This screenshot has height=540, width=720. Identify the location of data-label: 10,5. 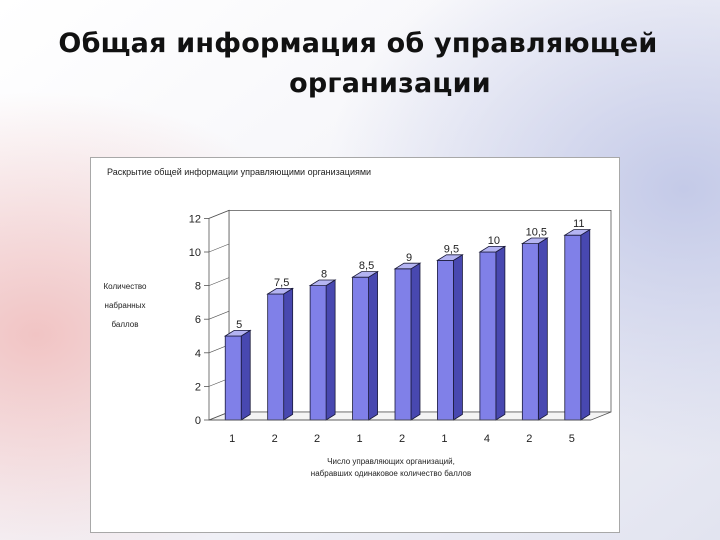
(536, 233).